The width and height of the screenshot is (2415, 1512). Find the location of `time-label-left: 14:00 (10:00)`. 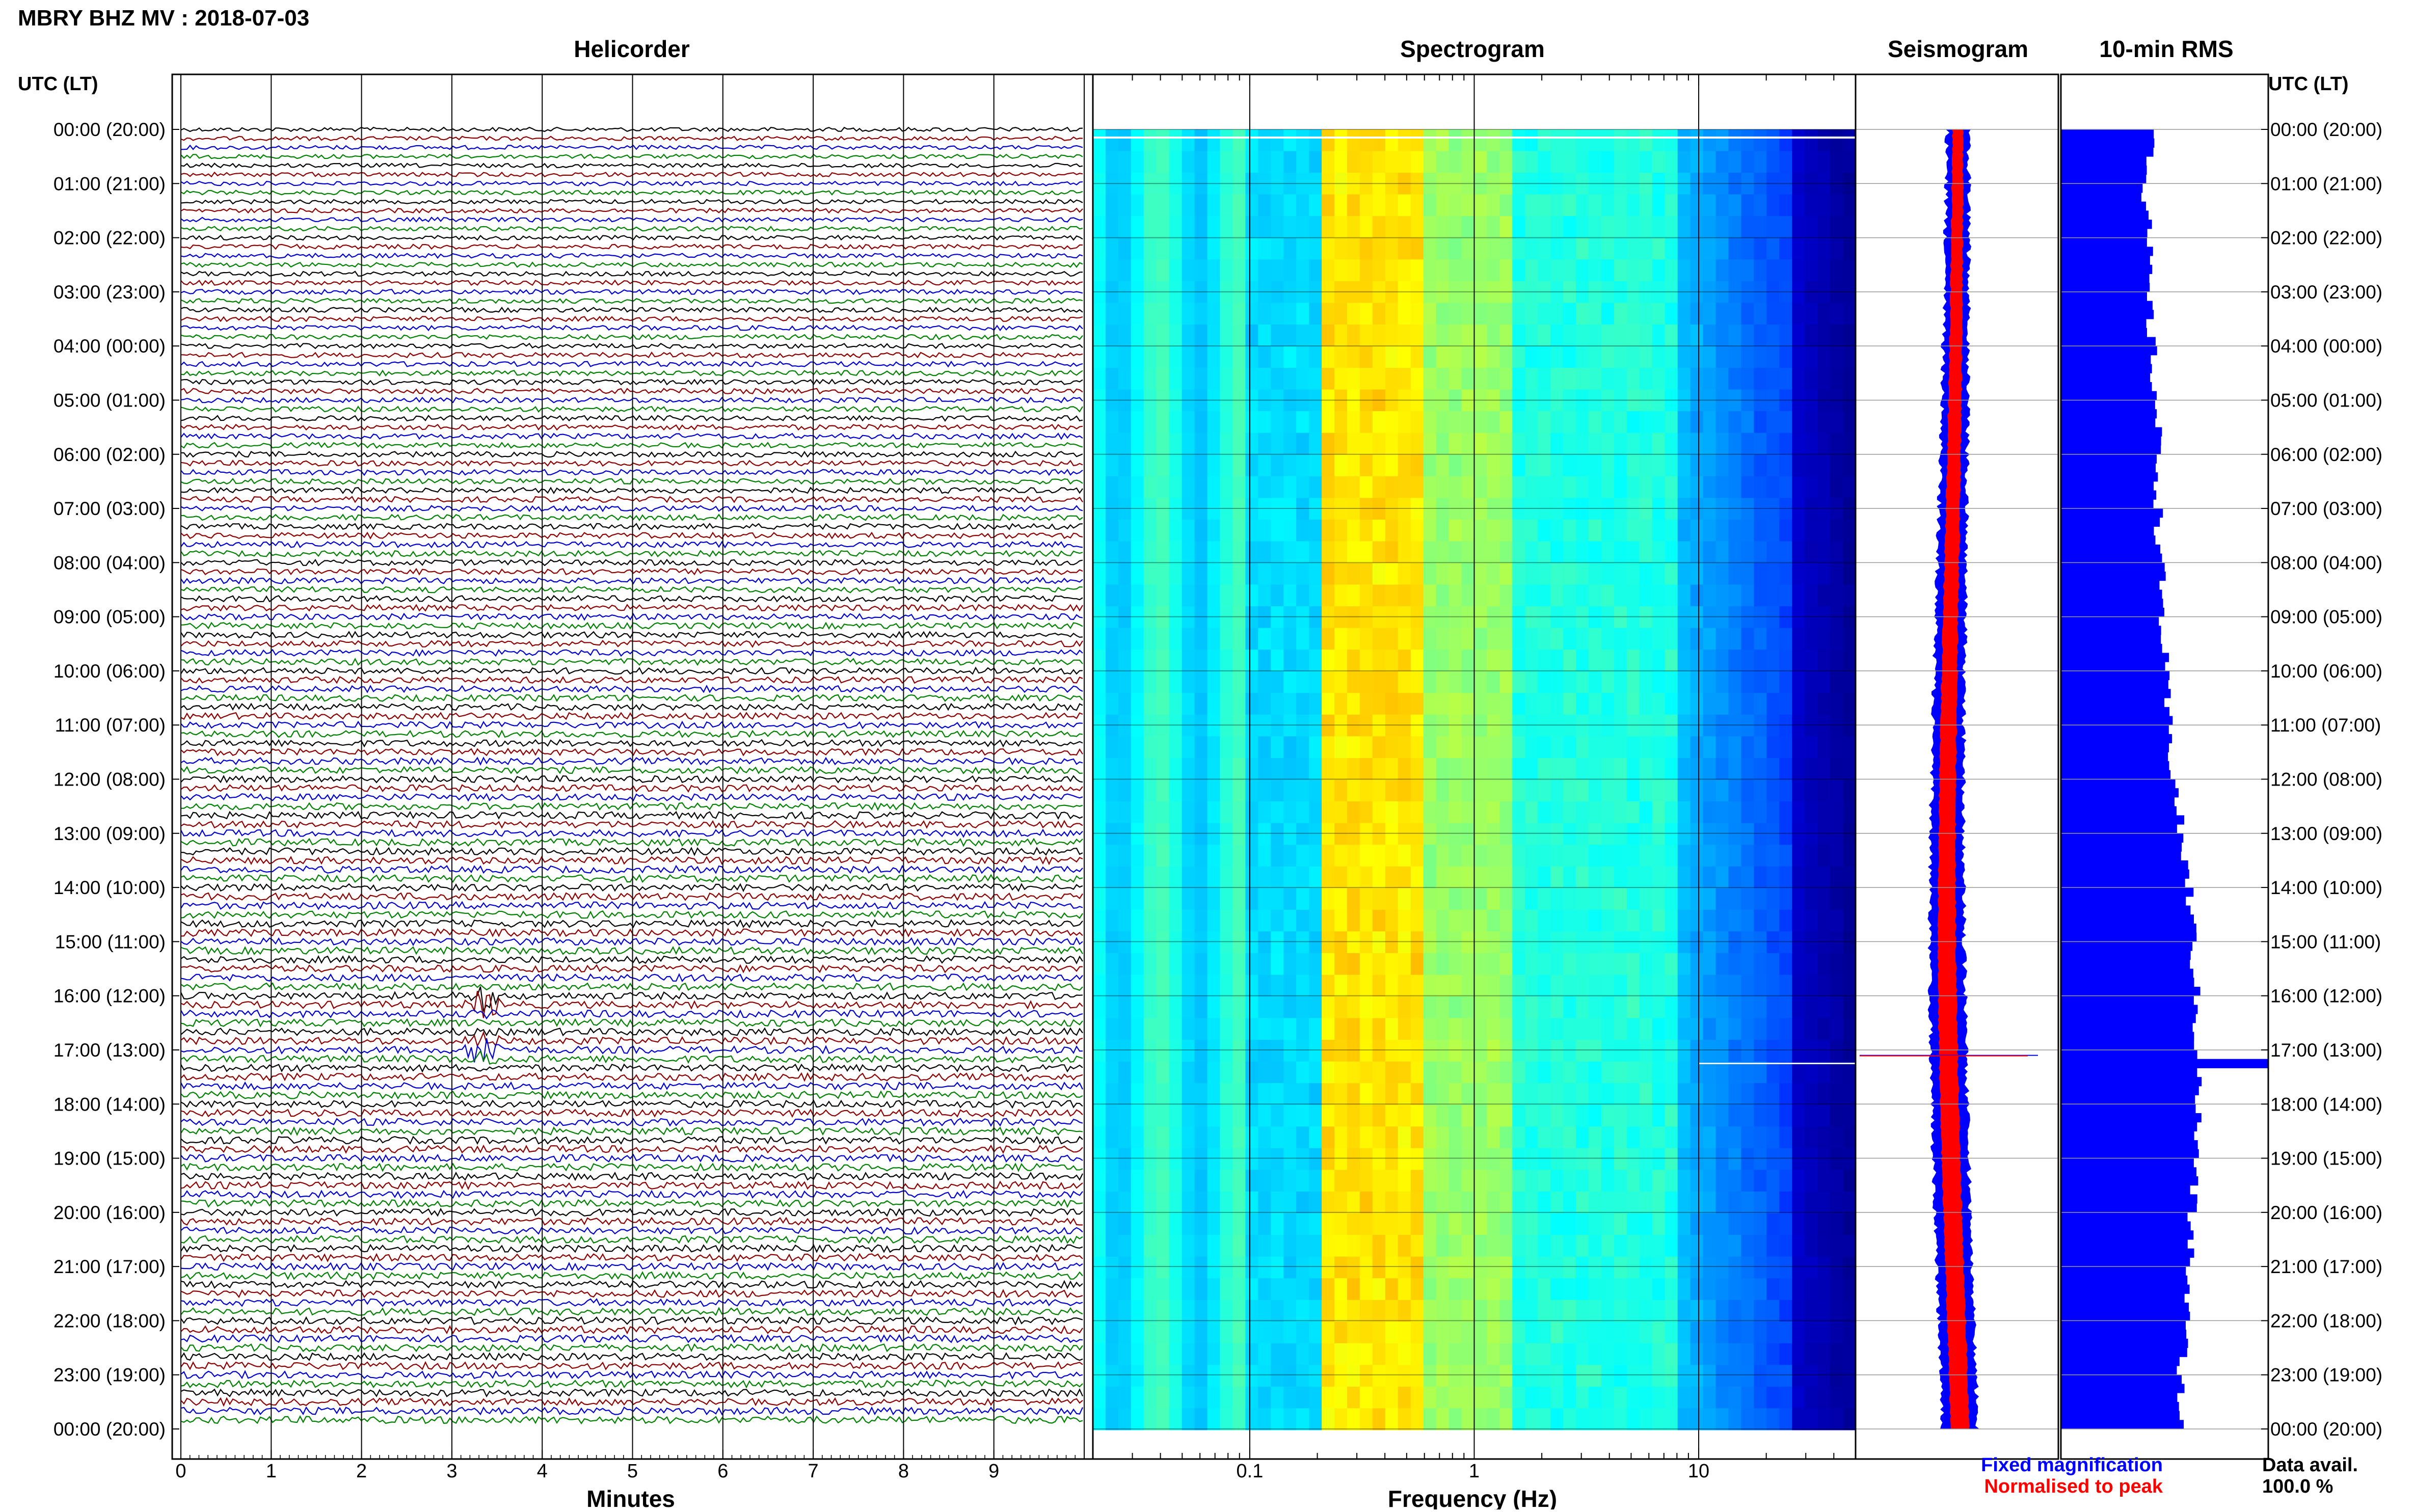

time-label-left: 14:00 (10:00) is located at coordinates (109, 888).